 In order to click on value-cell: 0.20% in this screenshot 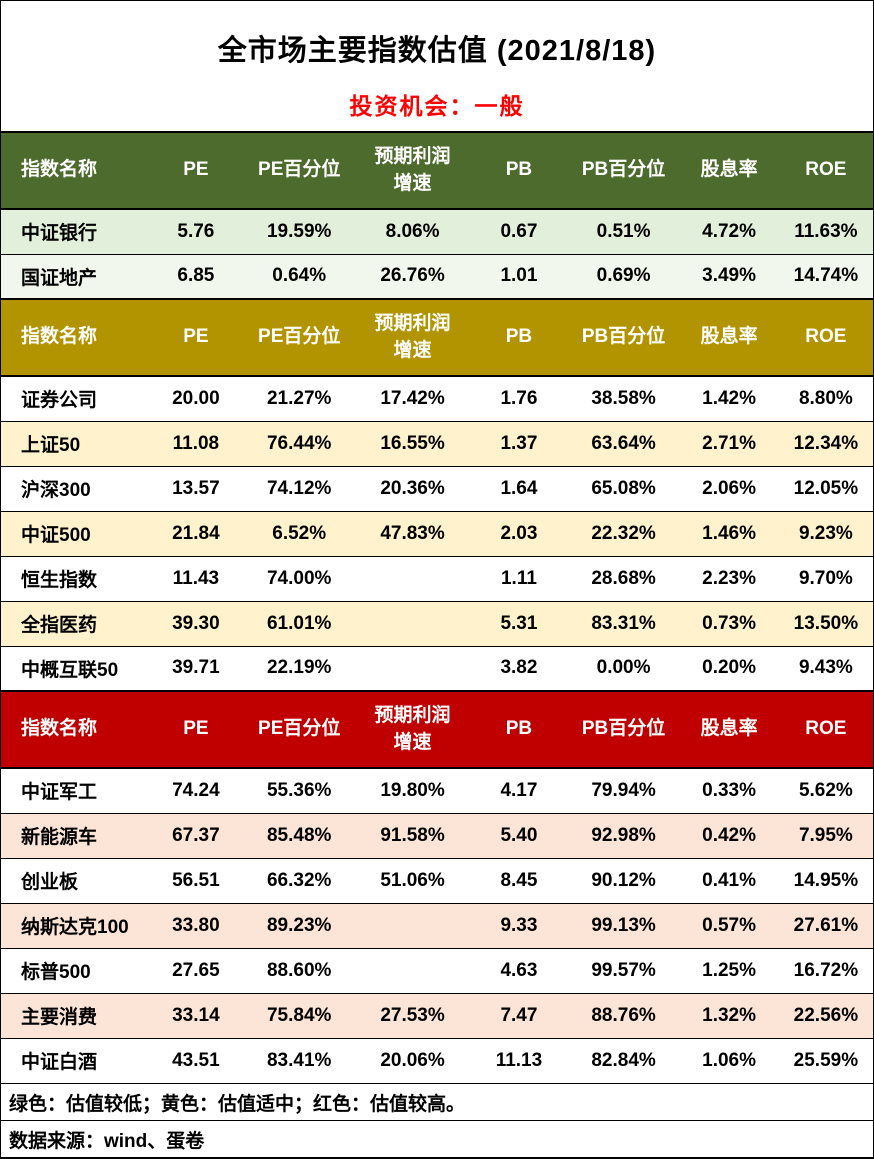, I will do `click(729, 669)`.